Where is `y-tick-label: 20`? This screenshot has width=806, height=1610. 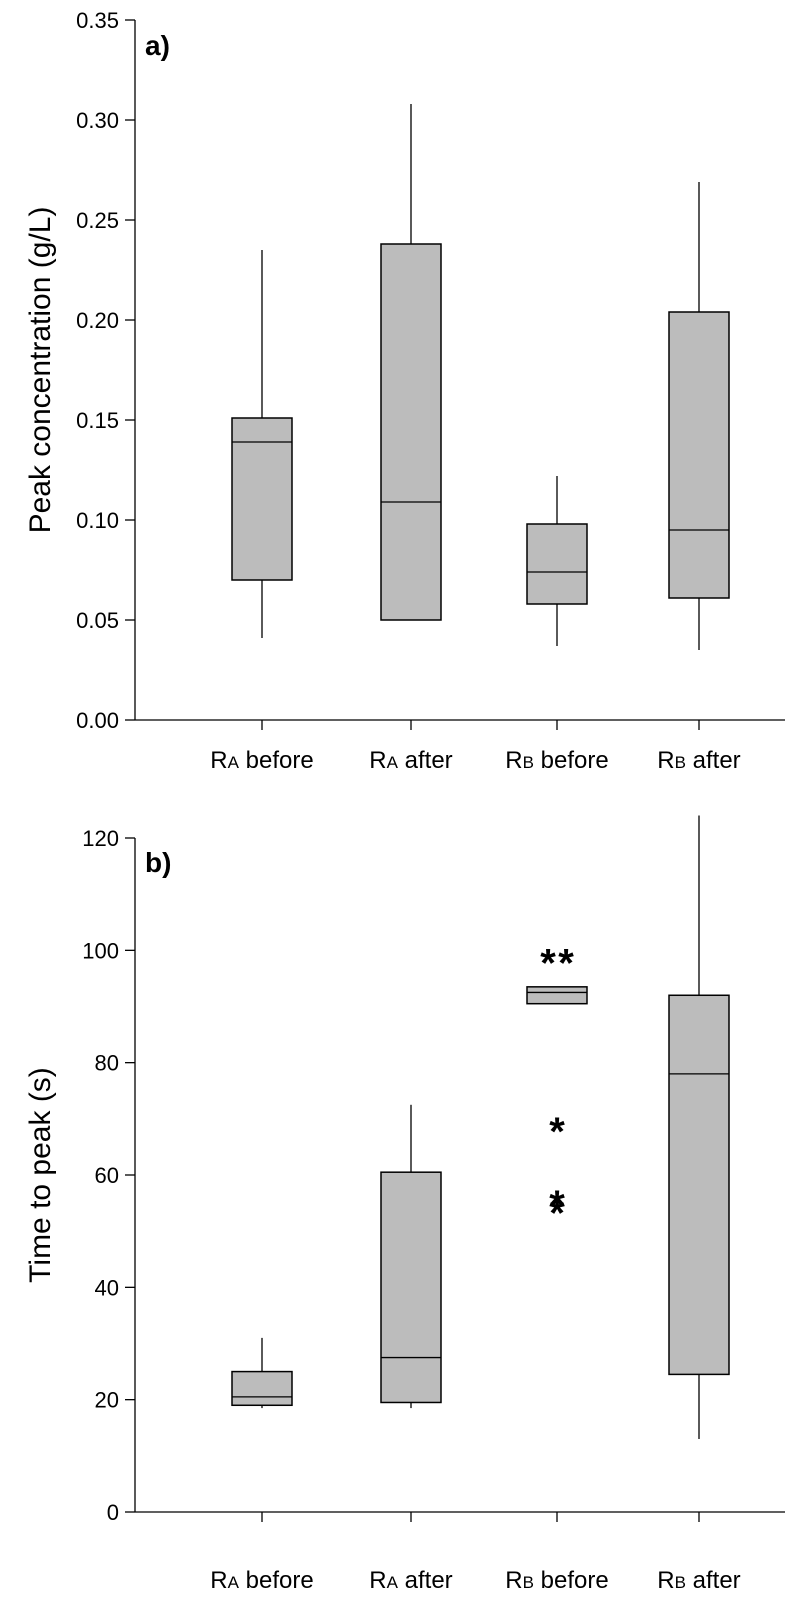 y-tick-label: 20 is located at coordinates (107, 1400).